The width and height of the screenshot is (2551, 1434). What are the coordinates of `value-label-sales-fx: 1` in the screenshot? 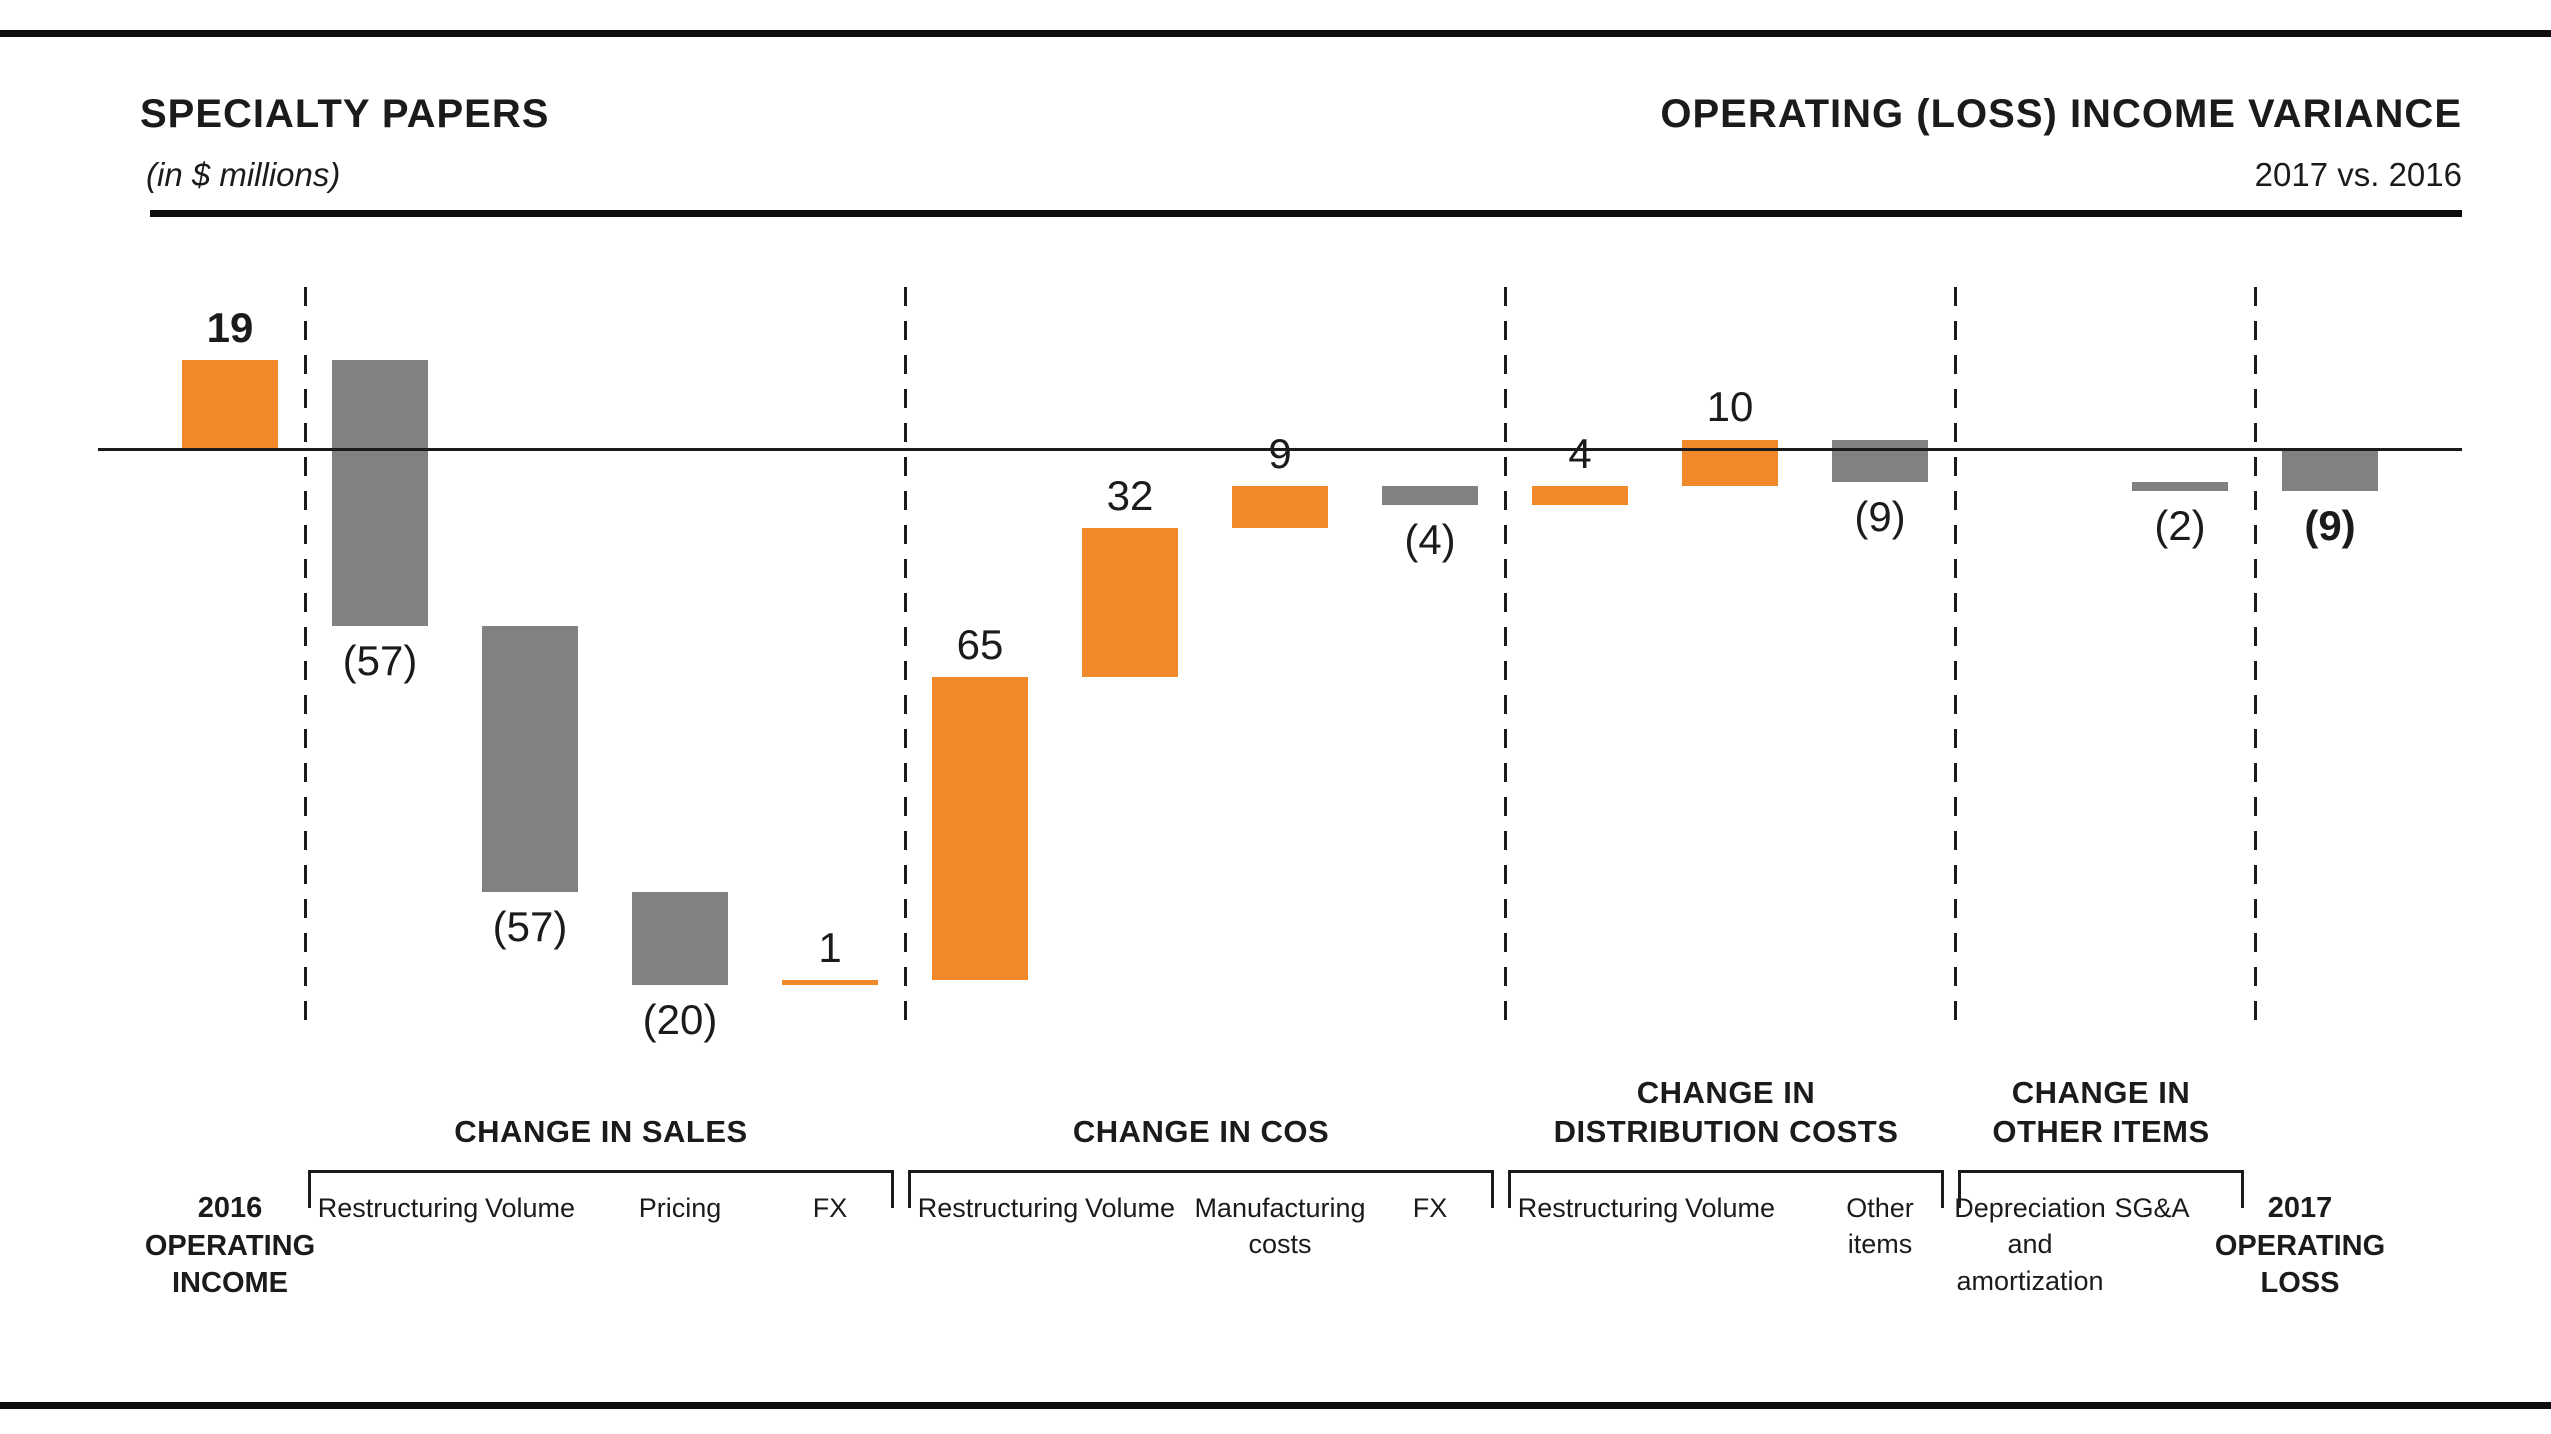 It's located at (830, 947).